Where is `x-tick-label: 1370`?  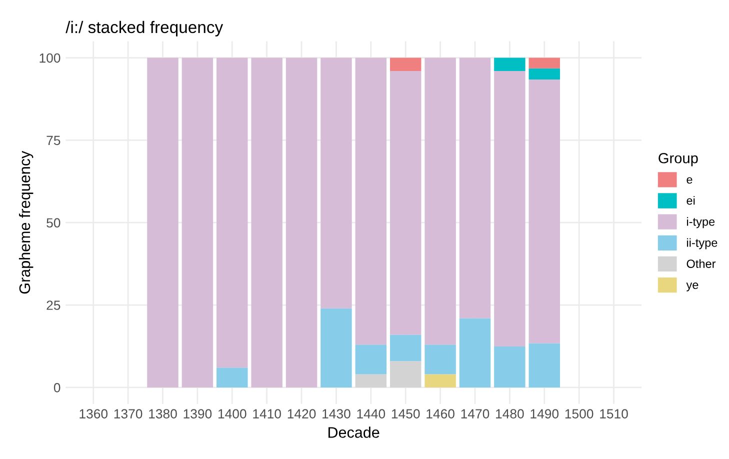 x-tick-label: 1370 is located at coordinates (128, 413).